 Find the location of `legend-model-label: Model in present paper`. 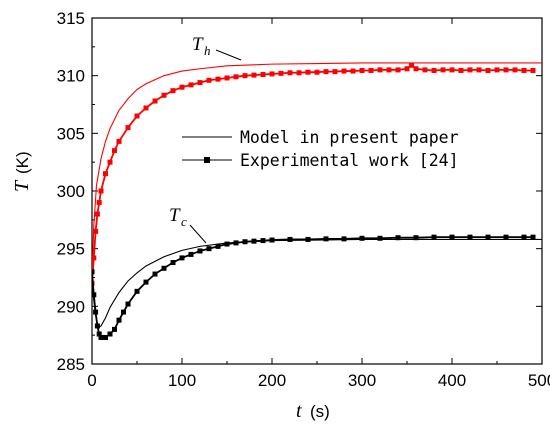

legend-model-label: Model in present paper is located at coordinates (349, 137).